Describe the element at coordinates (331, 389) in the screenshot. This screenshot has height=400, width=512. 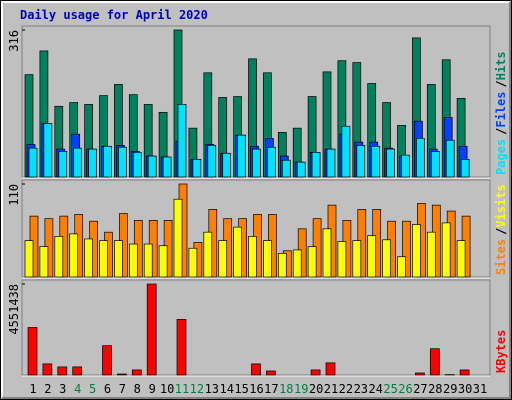
I see `x-tick-label: 21` at that location.